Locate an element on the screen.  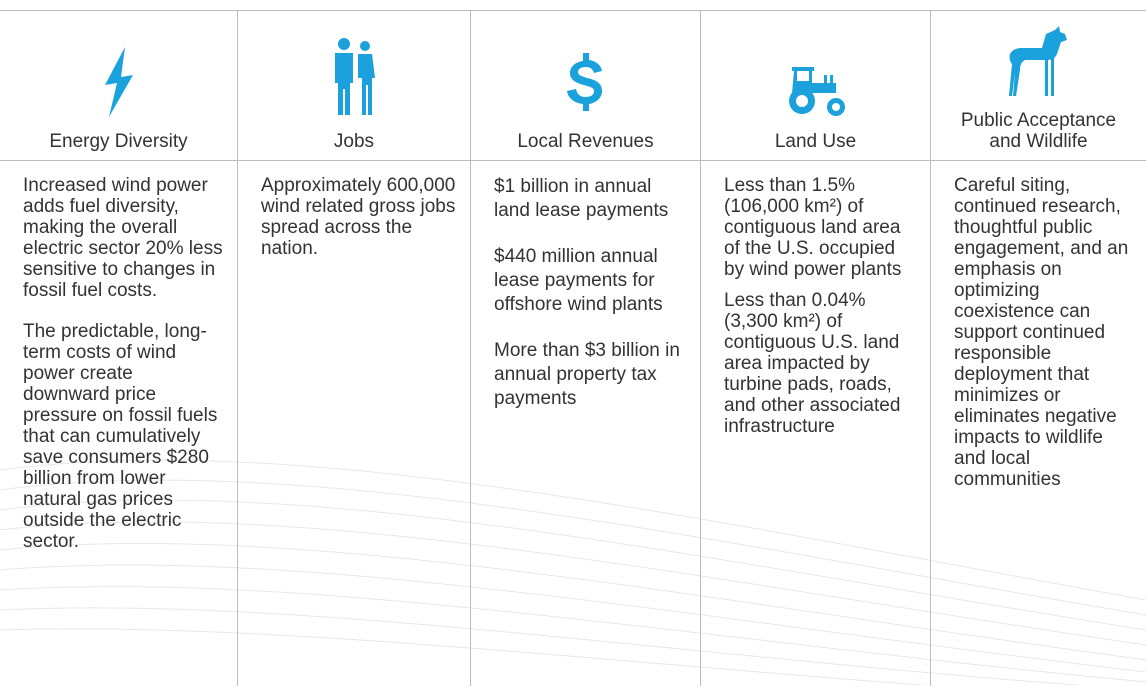
column-header: Local Revenues is located at coordinates (585, 86).